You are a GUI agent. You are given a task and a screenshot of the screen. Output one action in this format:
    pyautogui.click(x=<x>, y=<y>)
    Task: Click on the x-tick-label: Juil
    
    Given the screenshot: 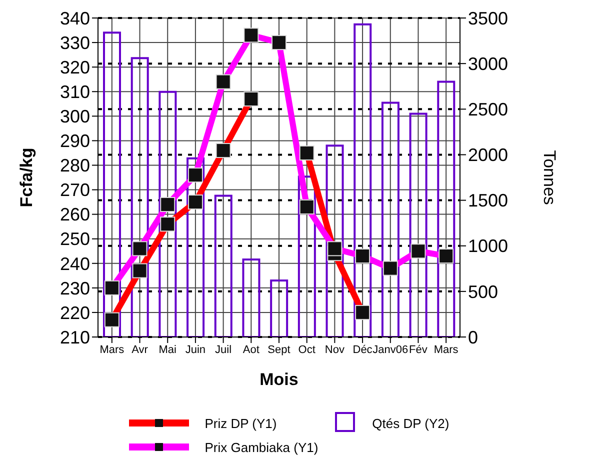 What is the action you would take?
    pyautogui.click(x=223, y=350)
    